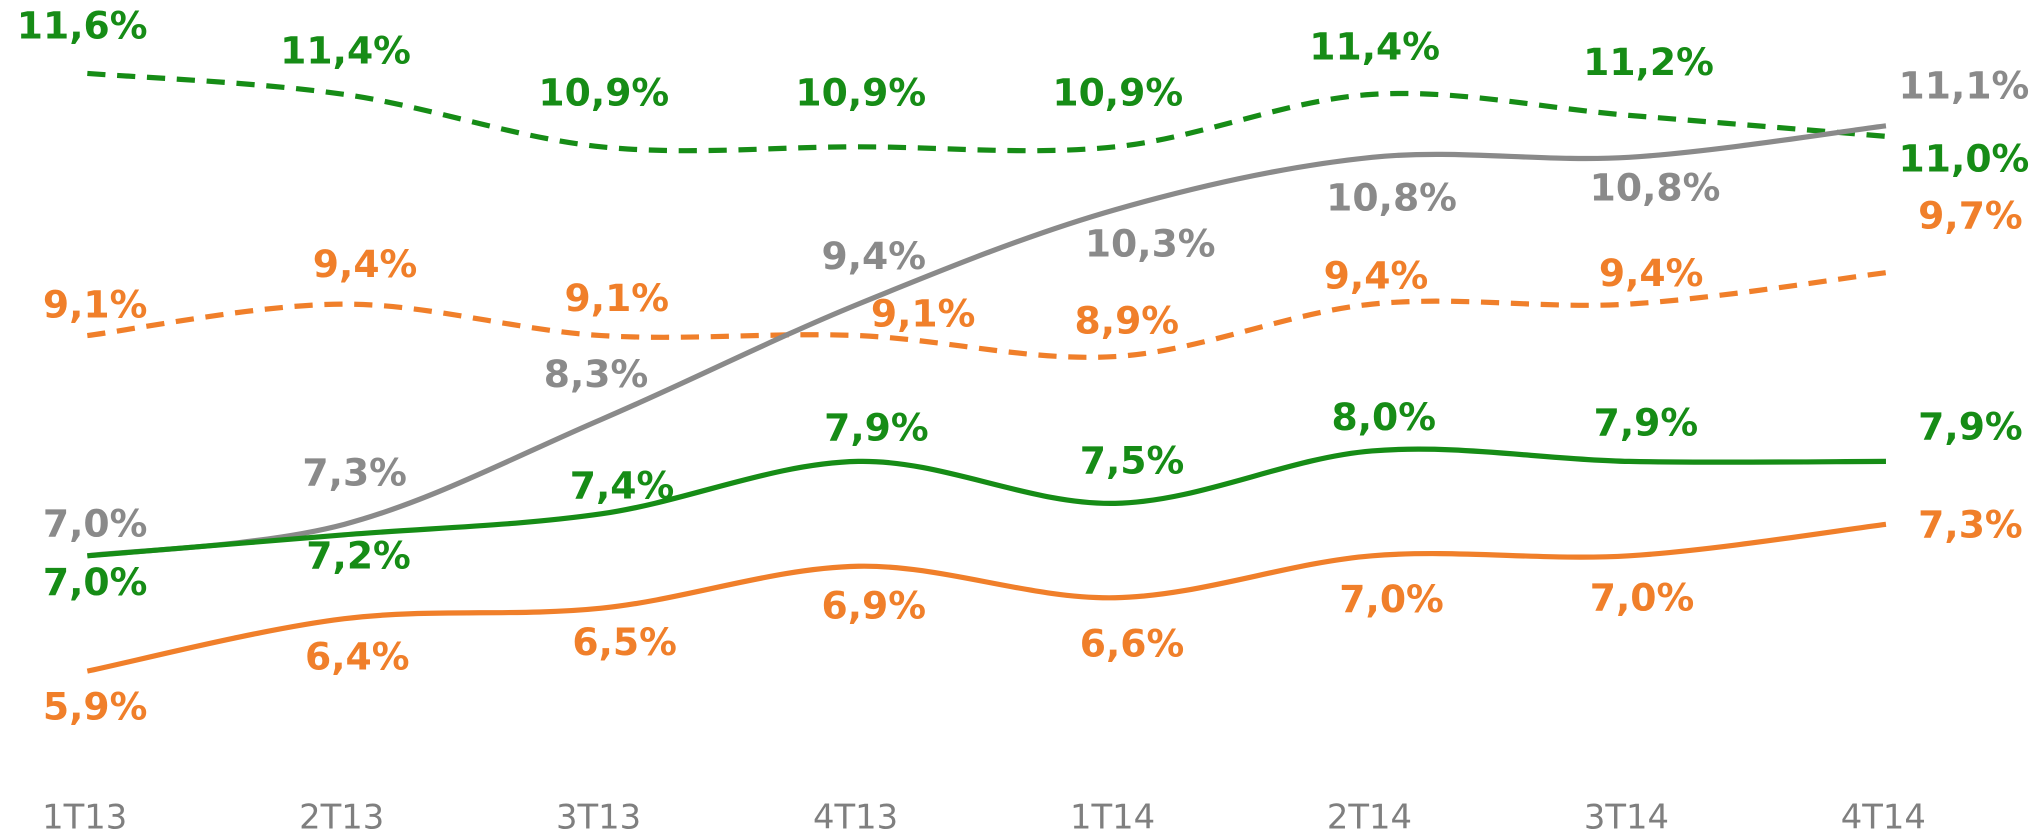 Image resolution: width=2041 pixels, height=837 pixels. I want to click on data-label: 8,9%, so click(1127, 320).